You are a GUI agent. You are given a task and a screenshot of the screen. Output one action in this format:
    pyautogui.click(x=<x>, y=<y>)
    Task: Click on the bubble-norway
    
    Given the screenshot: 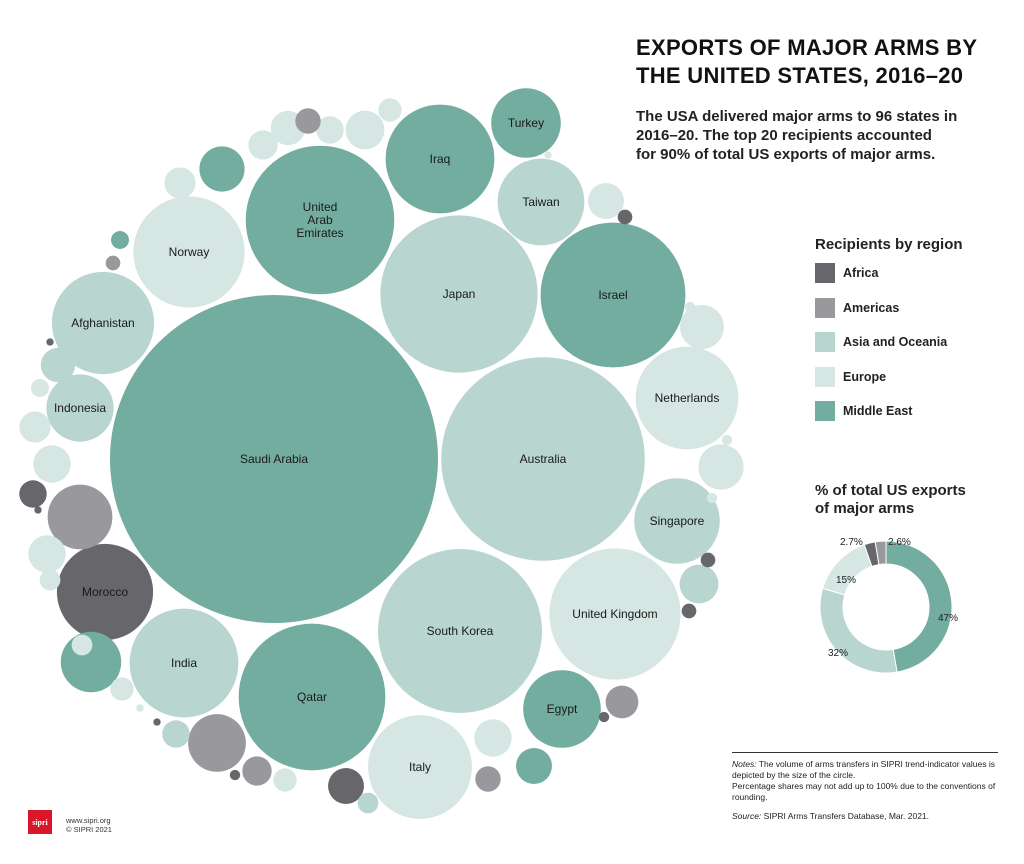 What is the action you would take?
    pyautogui.click(x=189, y=252)
    